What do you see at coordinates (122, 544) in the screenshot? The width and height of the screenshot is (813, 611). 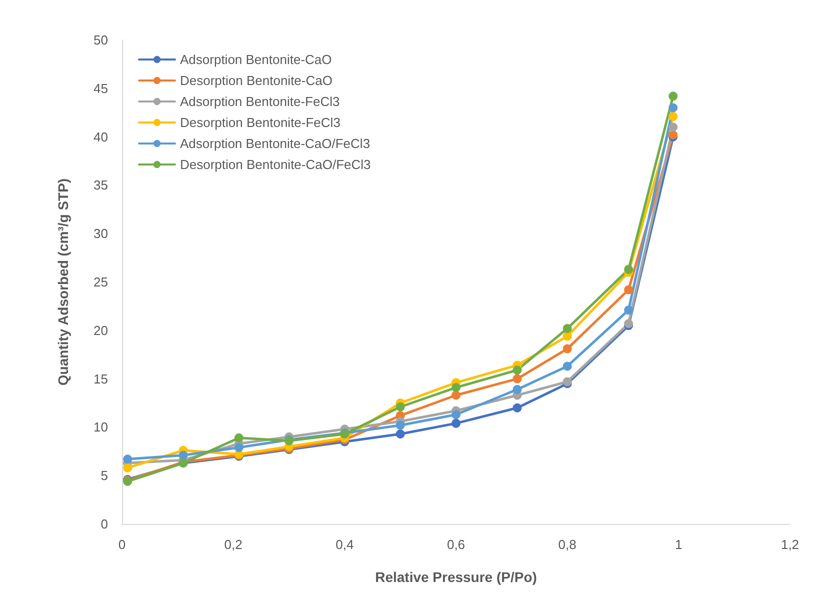 I see `x-tick-label: 0` at bounding box center [122, 544].